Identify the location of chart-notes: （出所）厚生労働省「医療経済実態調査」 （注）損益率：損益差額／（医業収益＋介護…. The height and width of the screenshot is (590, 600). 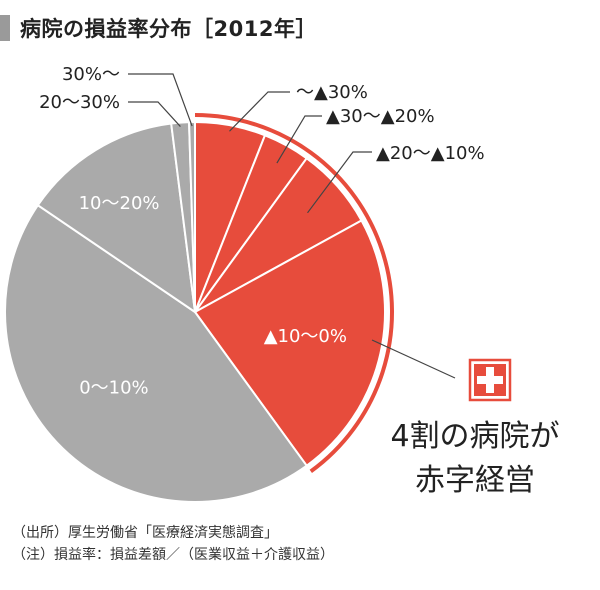
(173, 544).